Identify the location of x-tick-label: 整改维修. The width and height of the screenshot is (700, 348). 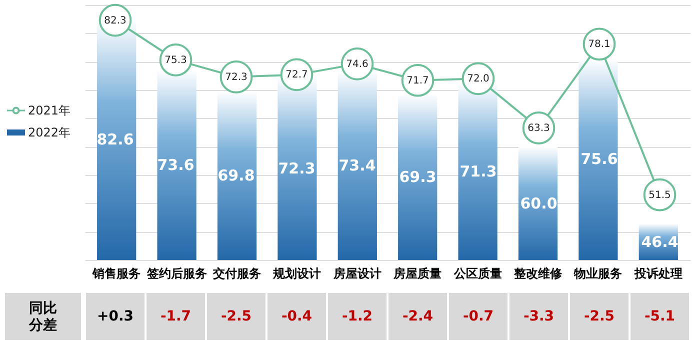
(537, 273).